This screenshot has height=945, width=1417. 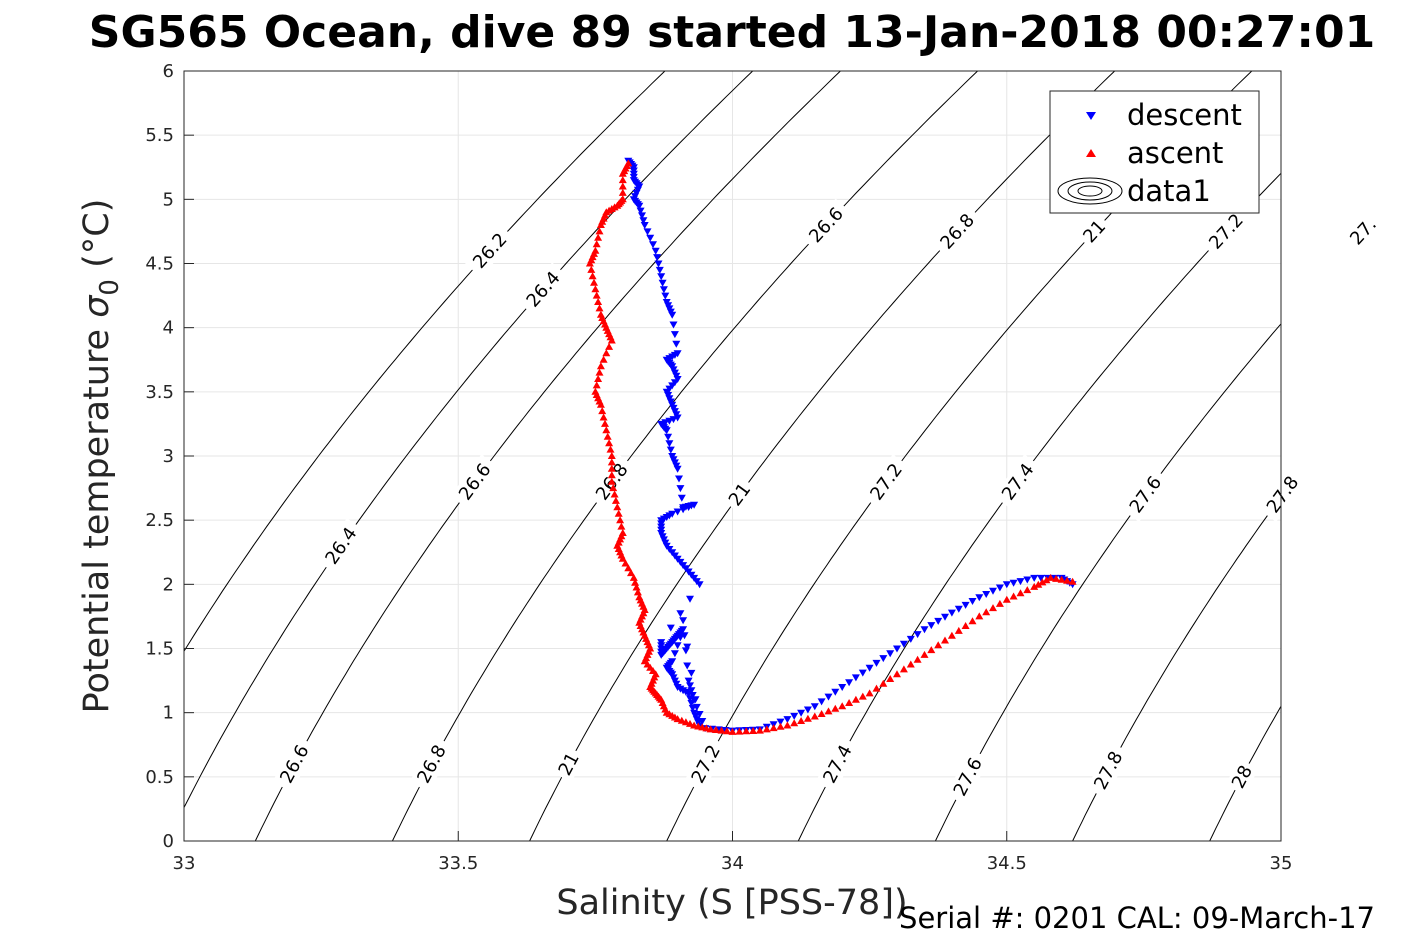 What do you see at coordinates (458, 863) in the screenshot?
I see `x-tick-label: 33.5` at bounding box center [458, 863].